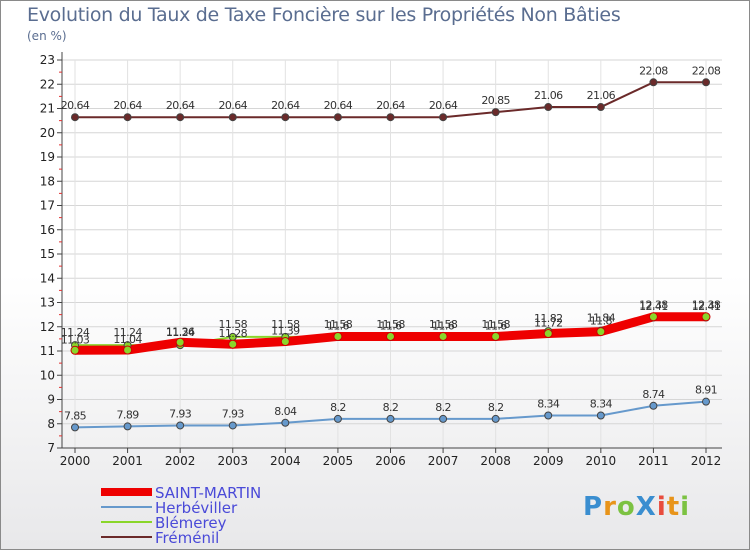 The image size is (750, 550). Describe the element at coordinates (208, 493) in the screenshot. I see `legend-label-saint-martin: SAINT-MARTIN` at that location.